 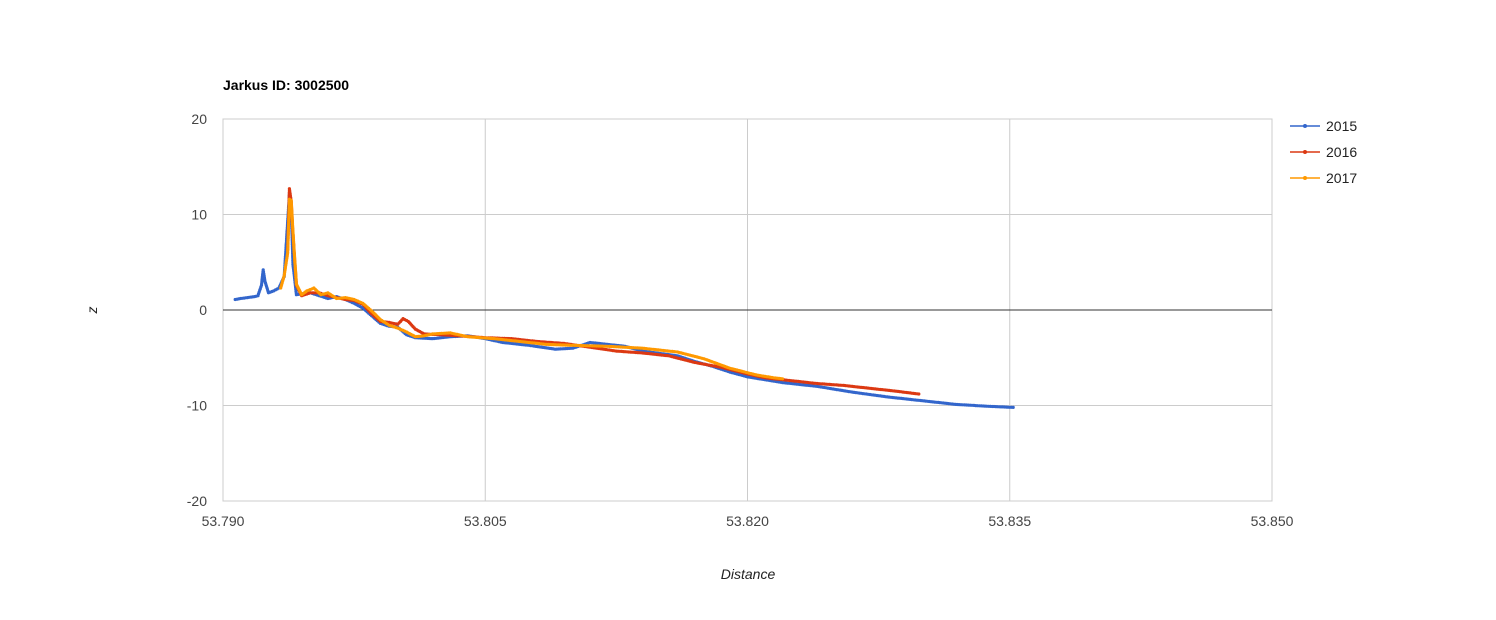 What do you see at coordinates (1009, 521) in the screenshot?
I see `x-tick-label: 53.835` at bounding box center [1009, 521].